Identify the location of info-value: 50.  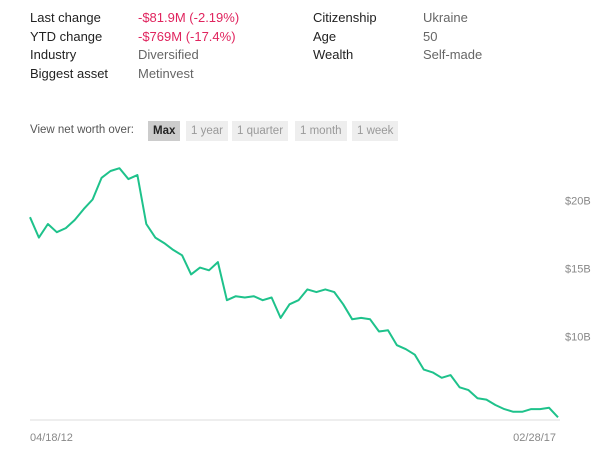
(430, 36).